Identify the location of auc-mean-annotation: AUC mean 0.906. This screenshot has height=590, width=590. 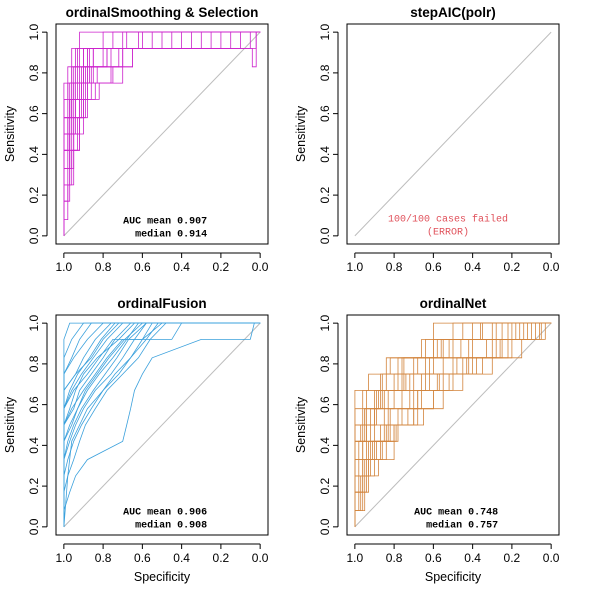
(165, 513).